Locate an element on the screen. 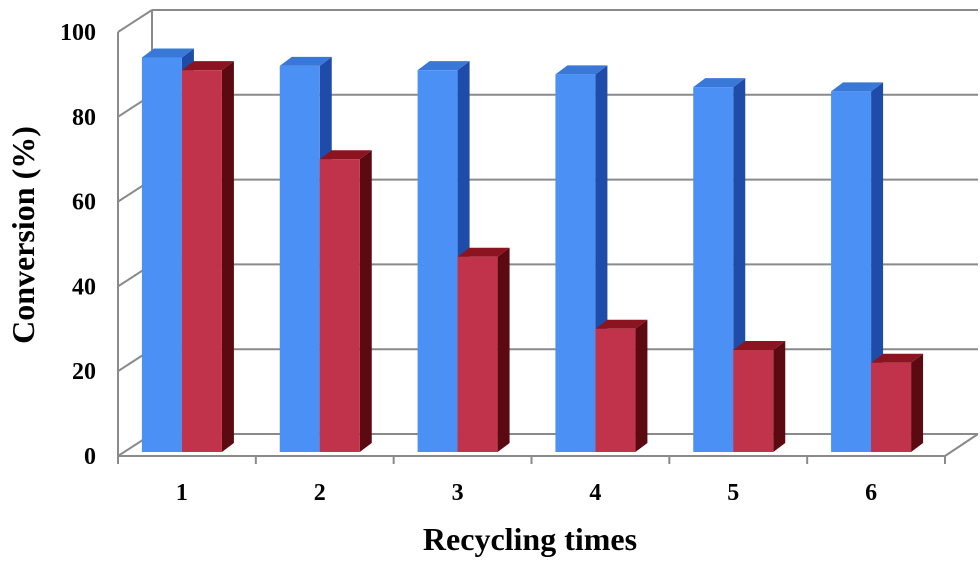  y-tick-label: 80 is located at coordinates (84, 118).